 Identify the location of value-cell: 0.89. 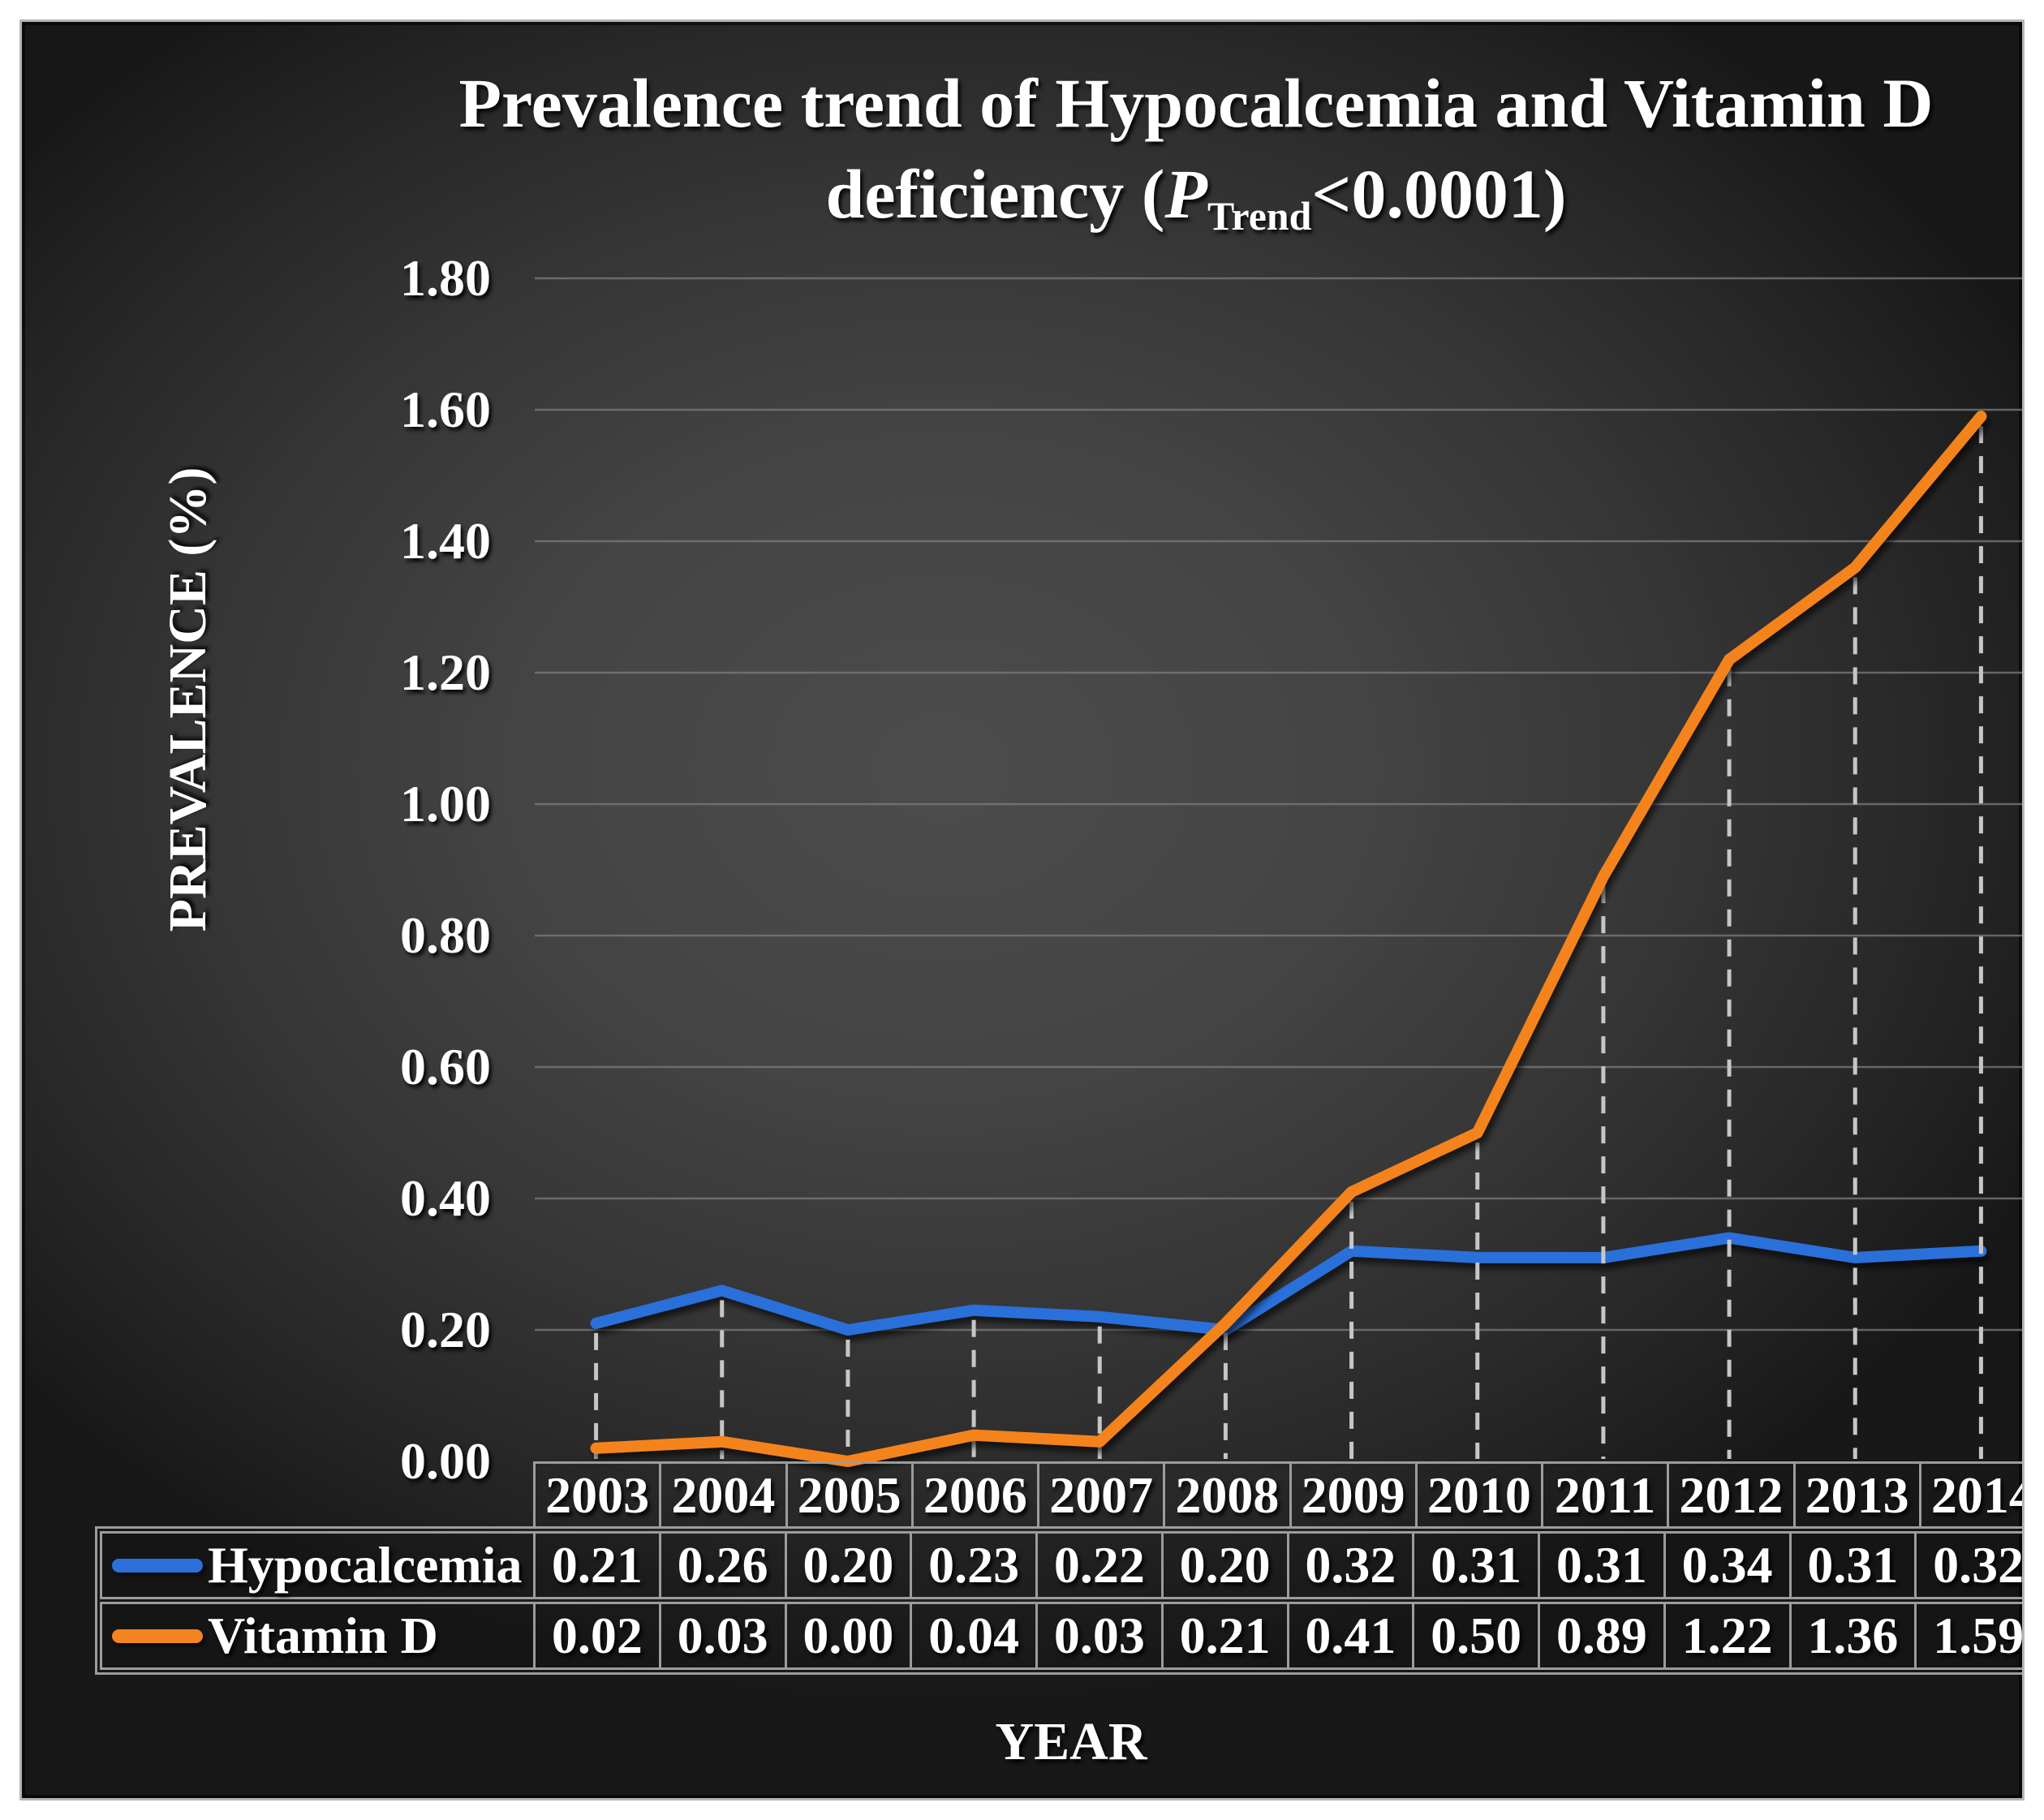
(1600, 1635).